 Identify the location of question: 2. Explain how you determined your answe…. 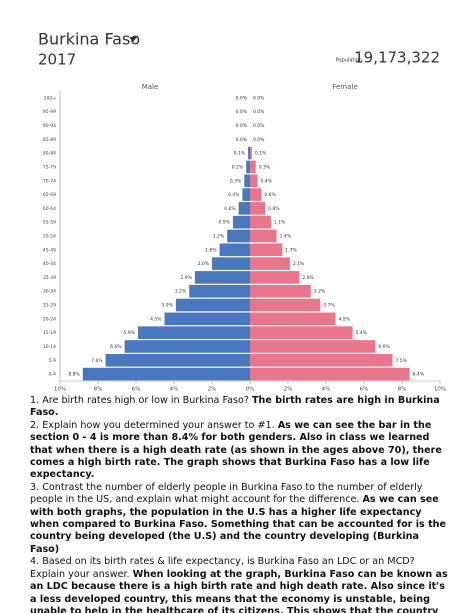
(152, 425).